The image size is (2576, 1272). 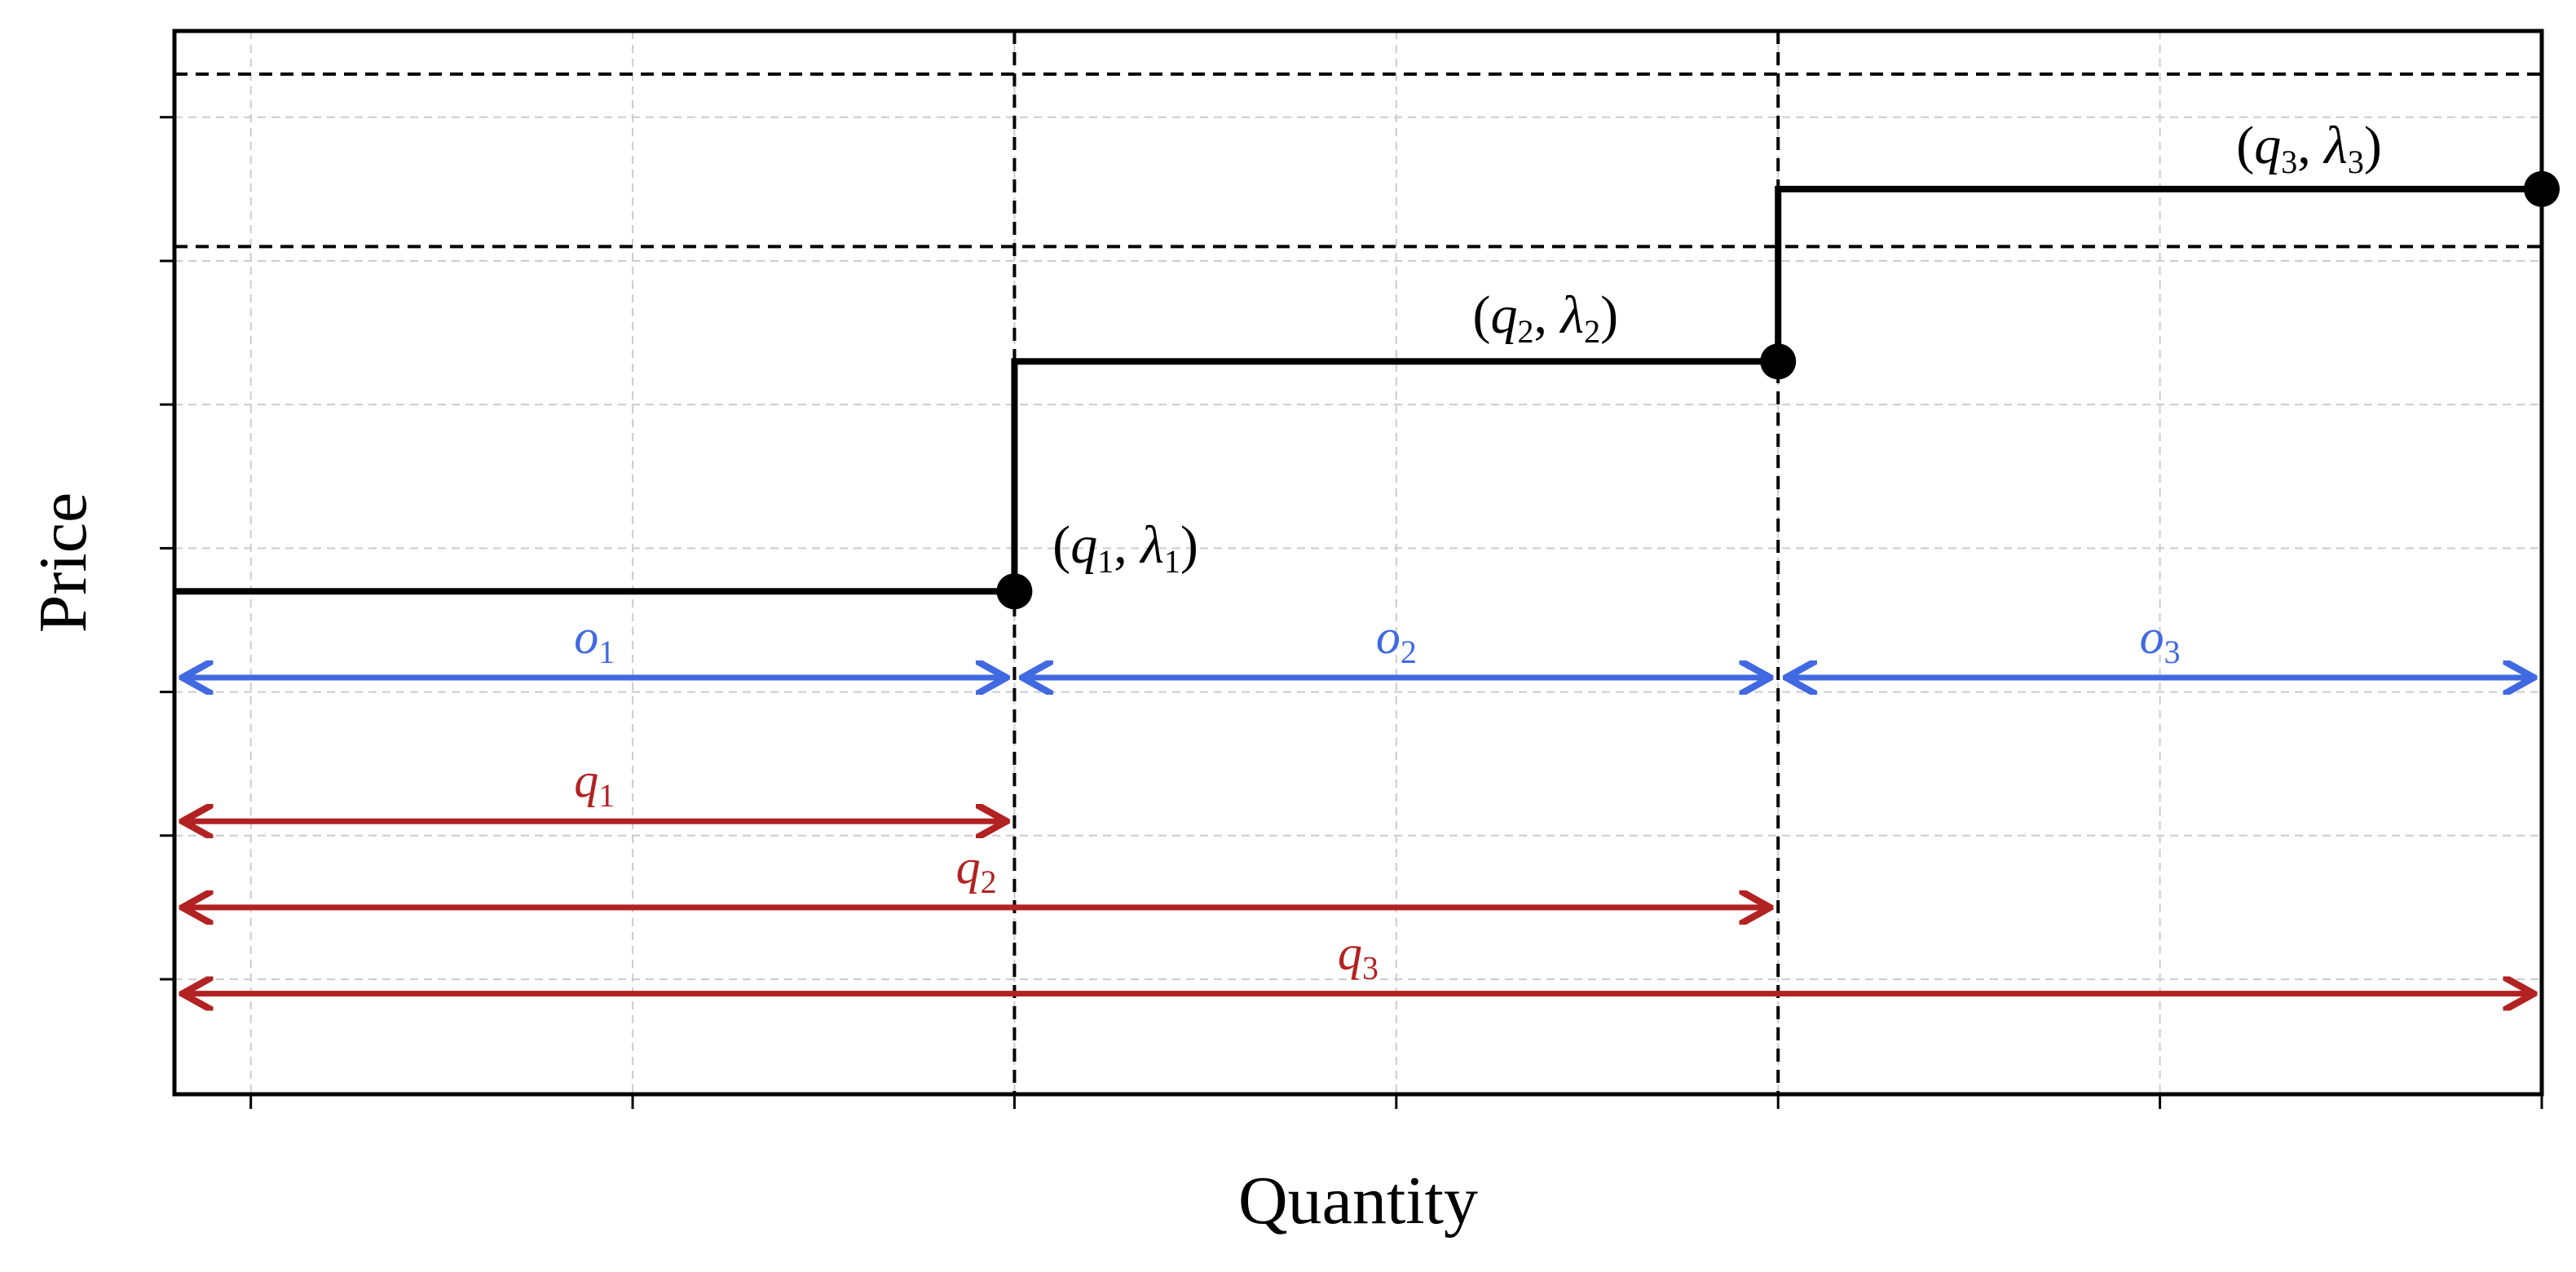 I want to click on cumulative-quantity-2: q2, so click(x=976, y=874).